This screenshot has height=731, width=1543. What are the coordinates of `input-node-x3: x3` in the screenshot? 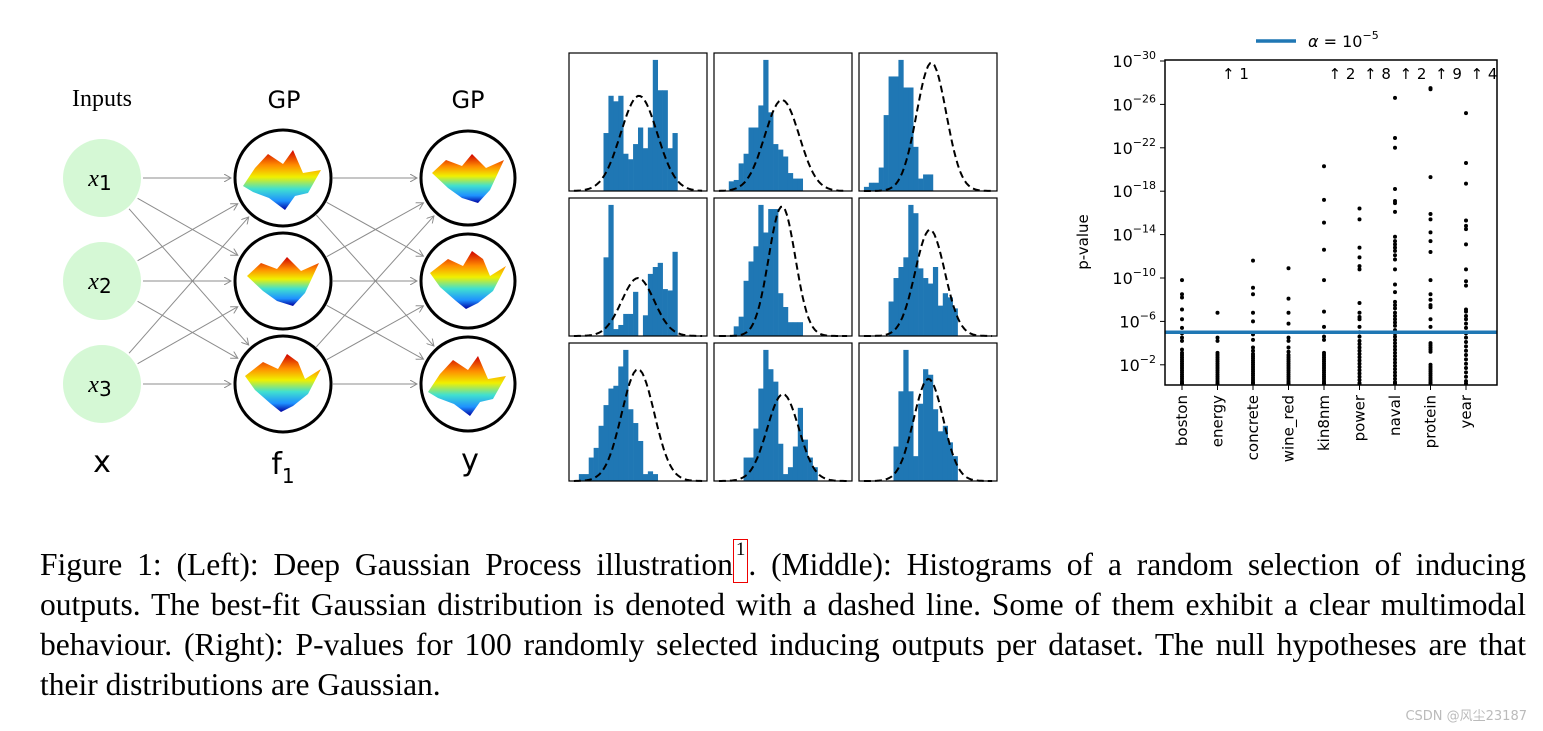 It's located at (102, 384).